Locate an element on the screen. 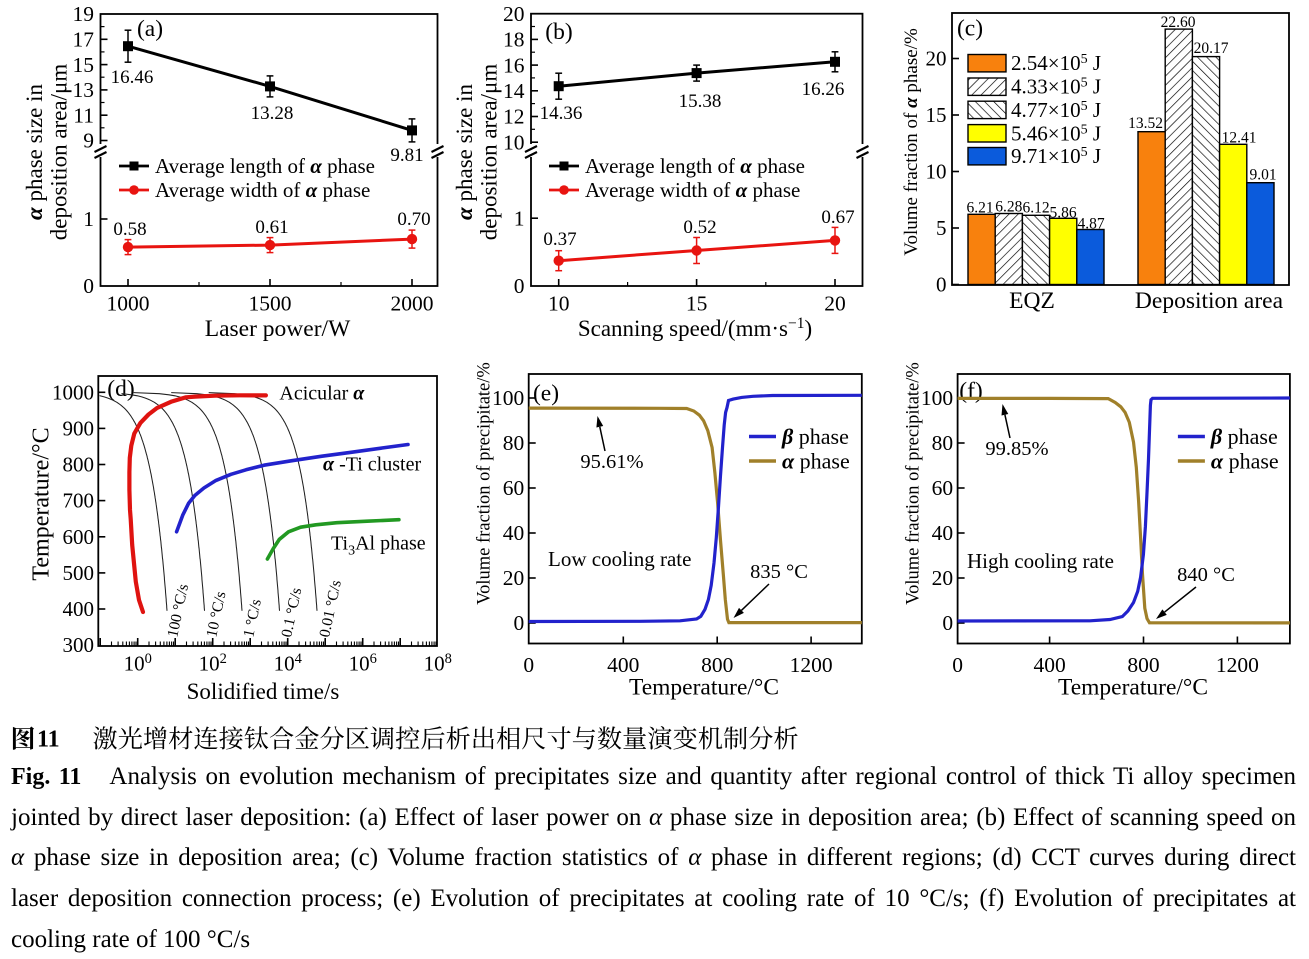 This screenshot has height=959, width=1309. svg-text: 1500 is located at coordinates (270, 304).